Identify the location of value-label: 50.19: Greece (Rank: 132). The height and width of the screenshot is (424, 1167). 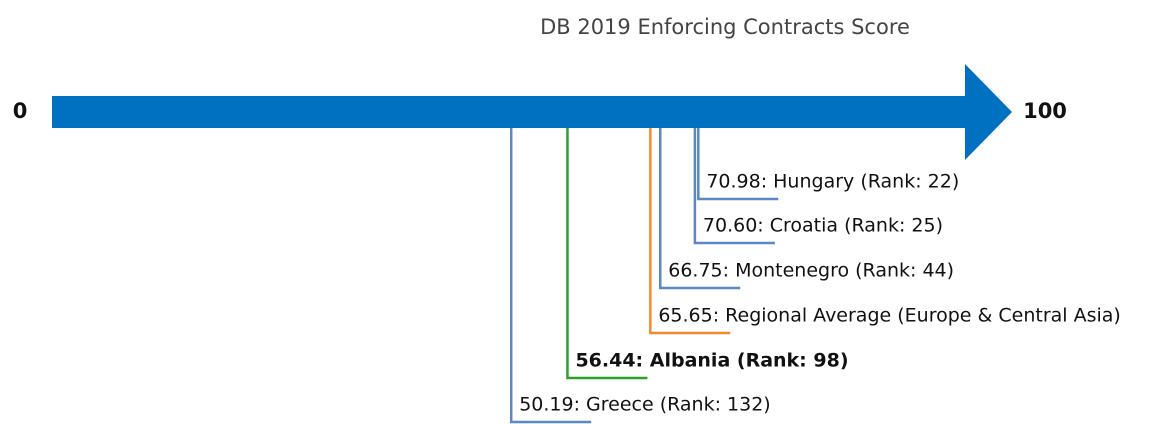
(645, 405).